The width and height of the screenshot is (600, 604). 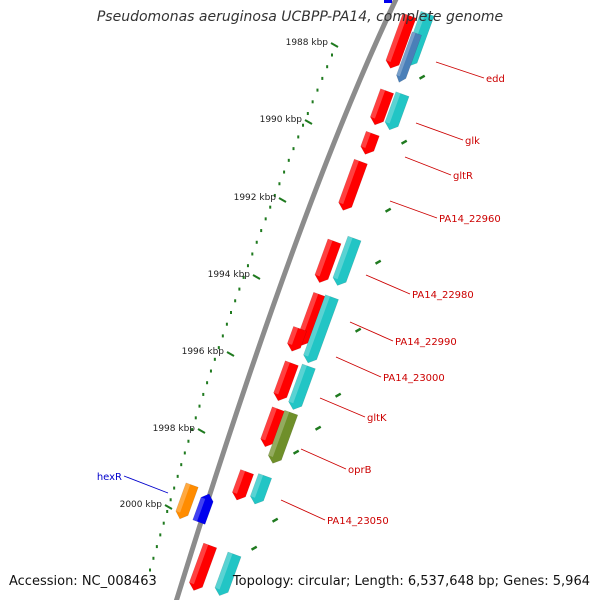 I want to click on tick-label: 1990 kbp, so click(x=281, y=120).